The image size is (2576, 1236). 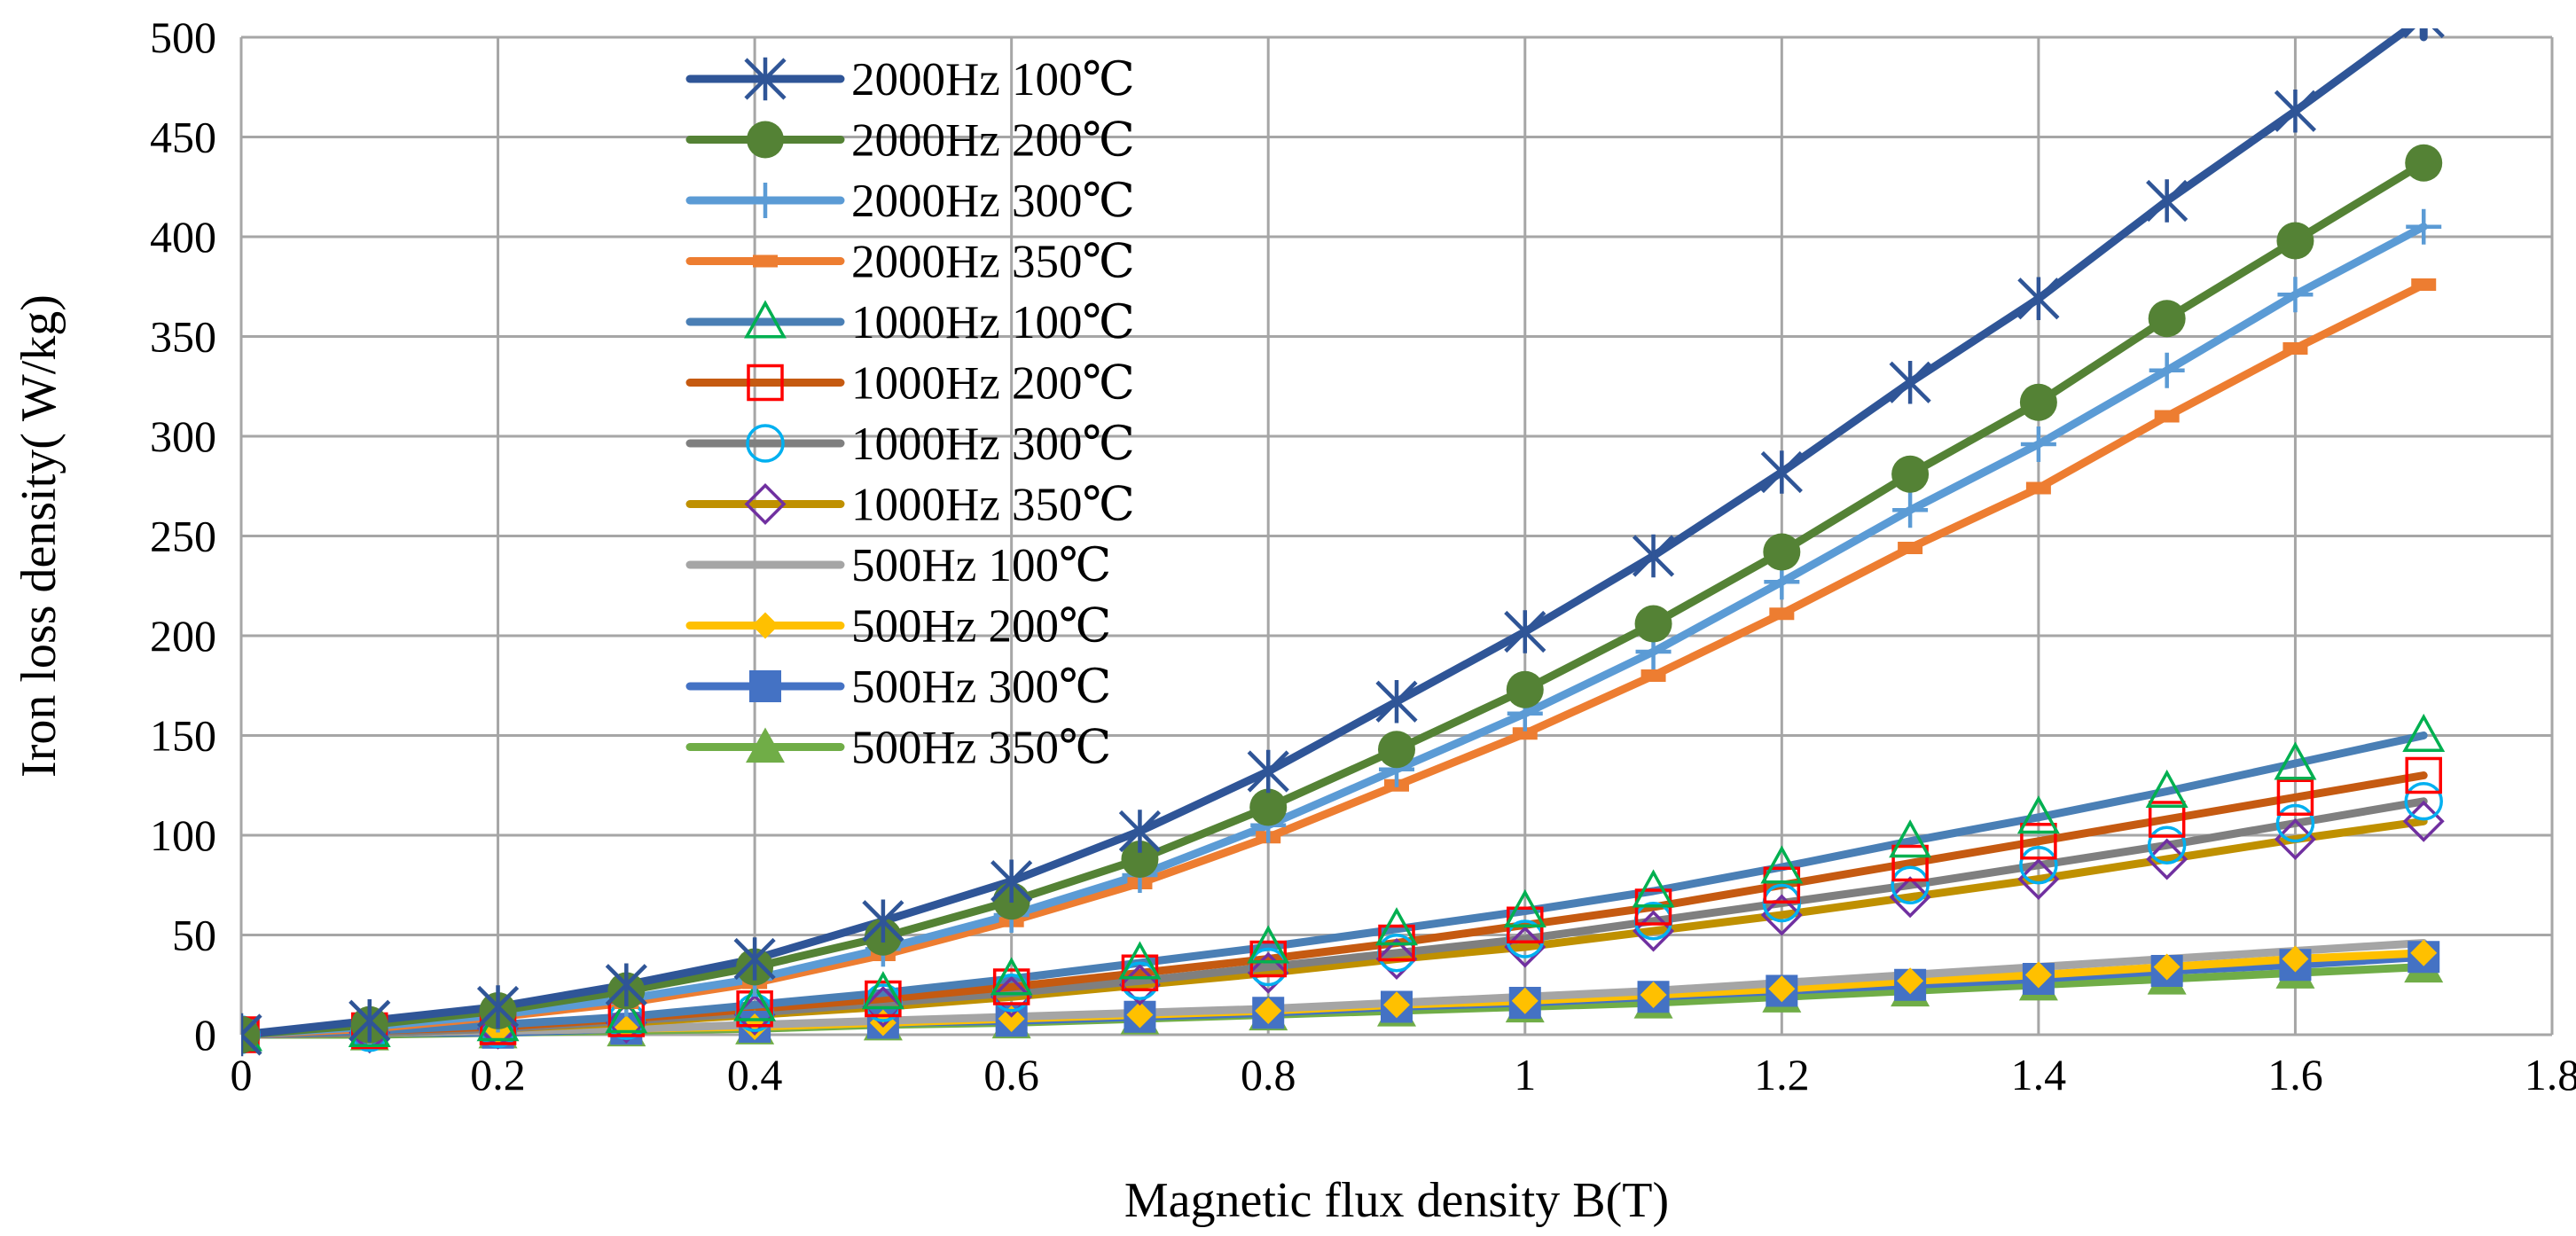 What do you see at coordinates (183, 536) in the screenshot?
I see `y-tick-label: 250` at bounding box center [183, 536].